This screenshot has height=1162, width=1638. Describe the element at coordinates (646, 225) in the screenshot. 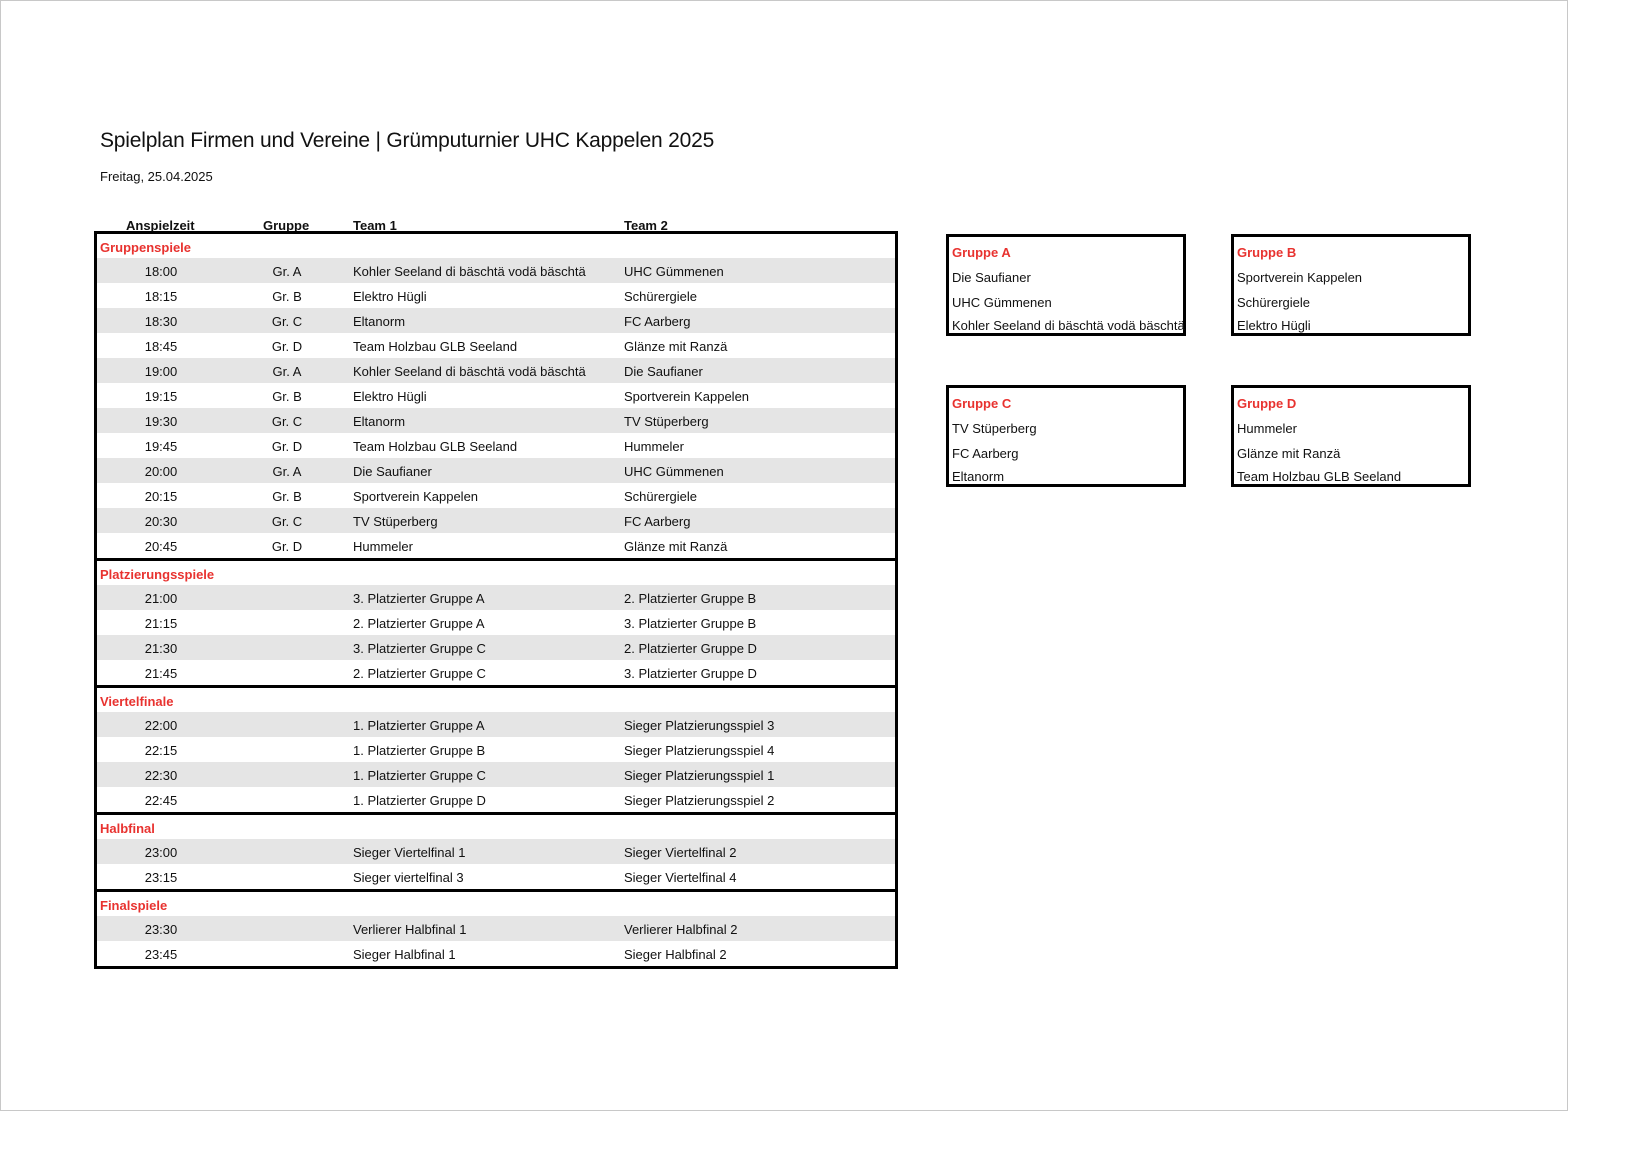

I see `column-header-team2: Team 2` at that location.